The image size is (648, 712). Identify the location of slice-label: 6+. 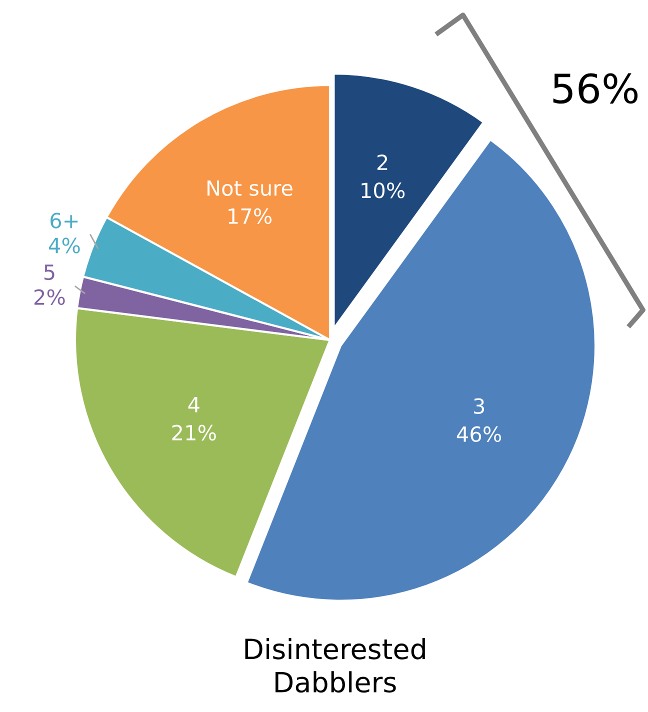
(64, 220).